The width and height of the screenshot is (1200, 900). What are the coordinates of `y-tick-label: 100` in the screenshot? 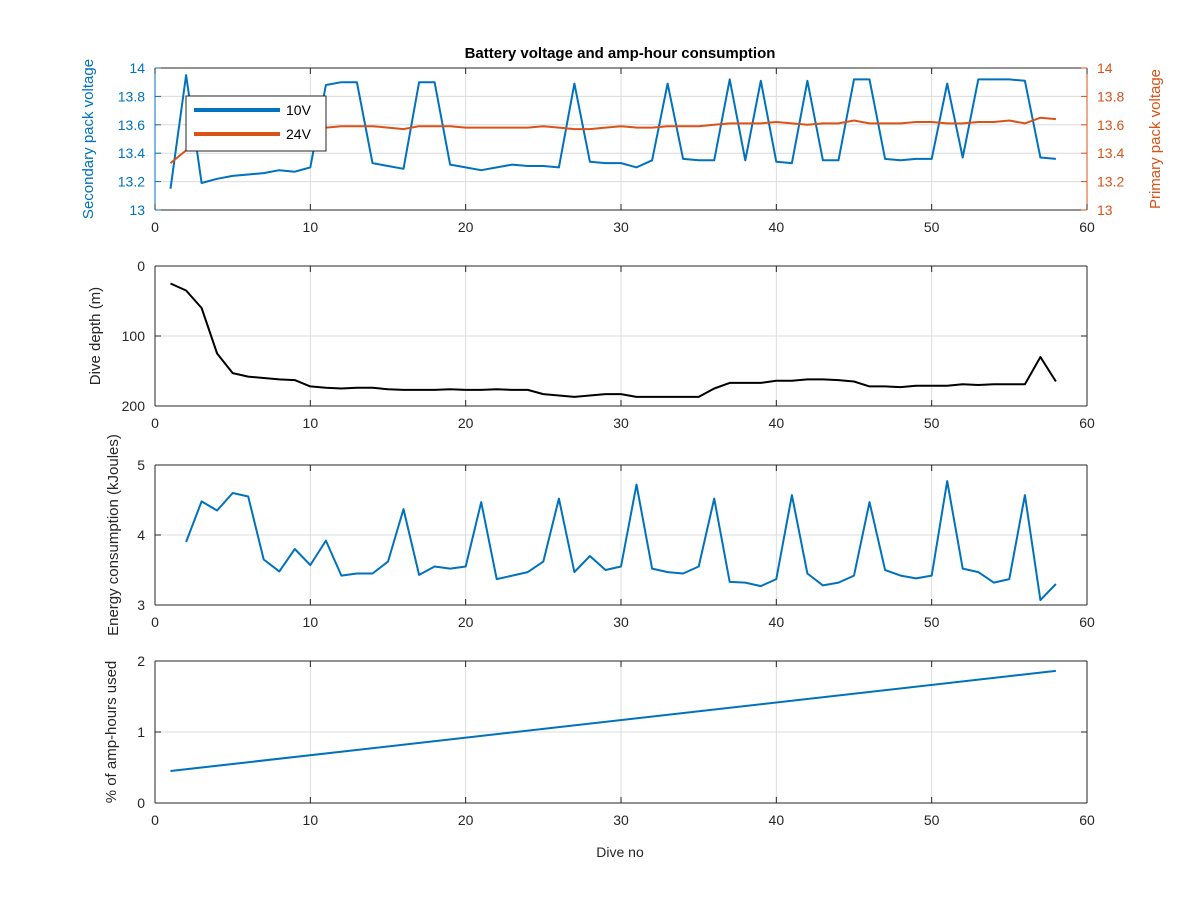 It's located at (134, 336).